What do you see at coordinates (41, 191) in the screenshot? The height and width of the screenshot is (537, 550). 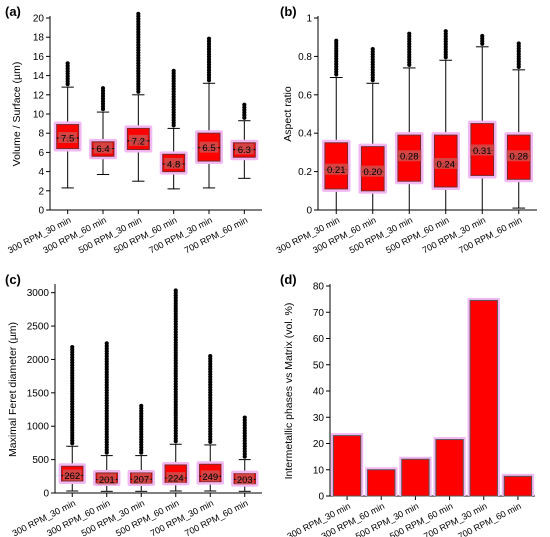 I see `y-tick-label: 2` at bounding box center [41, 191].